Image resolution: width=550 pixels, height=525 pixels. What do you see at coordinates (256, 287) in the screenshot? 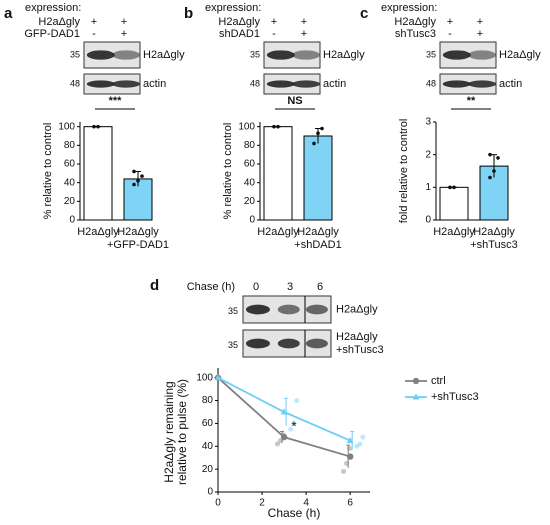
I see `lane-label: 0` at bounding box center [256, 287].